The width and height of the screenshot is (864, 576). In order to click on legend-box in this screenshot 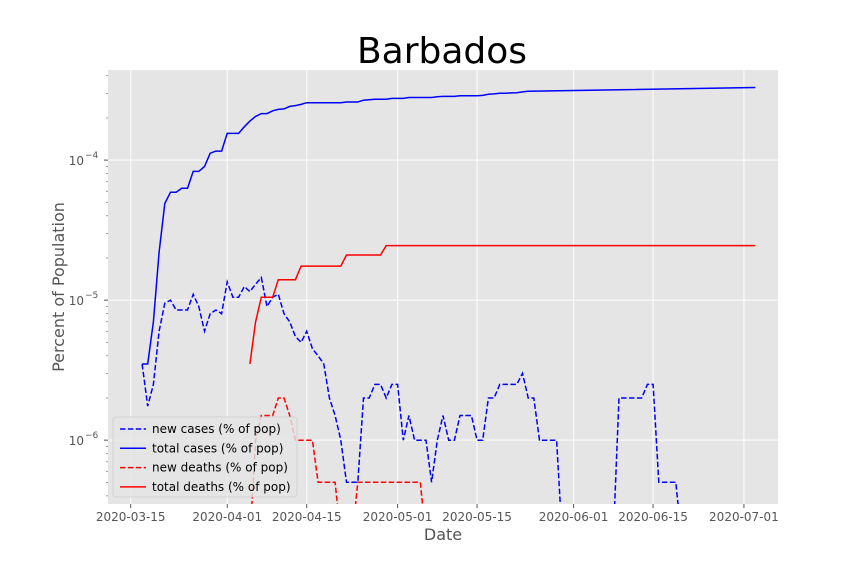, I will do `click(205, 457)`.